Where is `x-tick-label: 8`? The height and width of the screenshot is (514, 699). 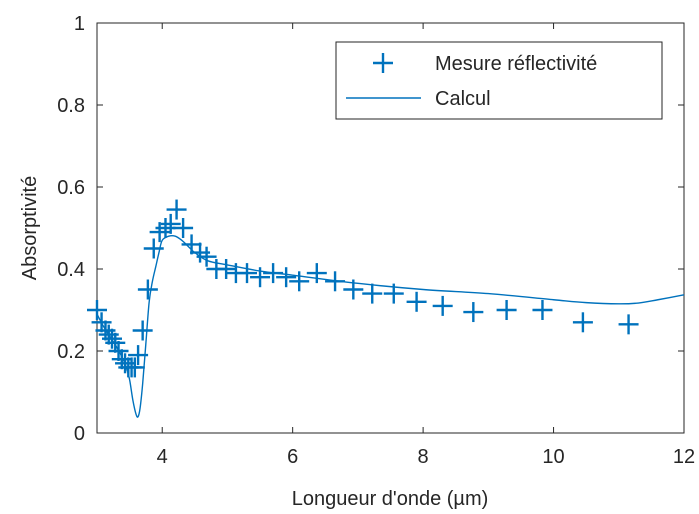 x-tick-label: 8 is located at coordinates (423, 457).